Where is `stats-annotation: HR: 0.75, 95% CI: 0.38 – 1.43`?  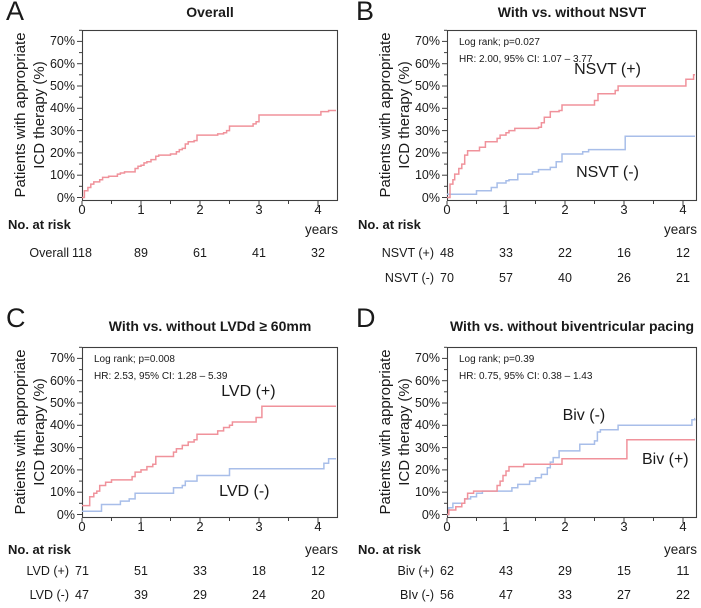 stats-annotation: HR: 0.75, 95% CI: 0.38 – 1.43 is located at coordinates (526, 376).